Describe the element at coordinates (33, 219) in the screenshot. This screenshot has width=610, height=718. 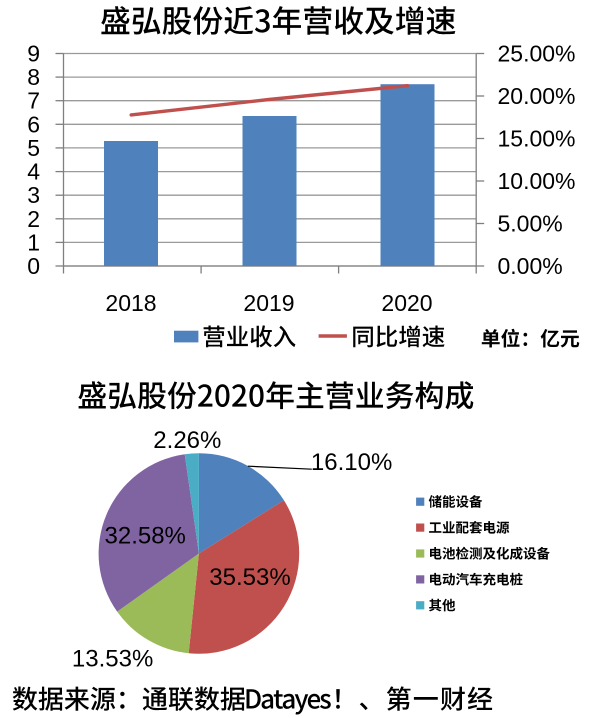
I see `svg-text: 2` at that location.